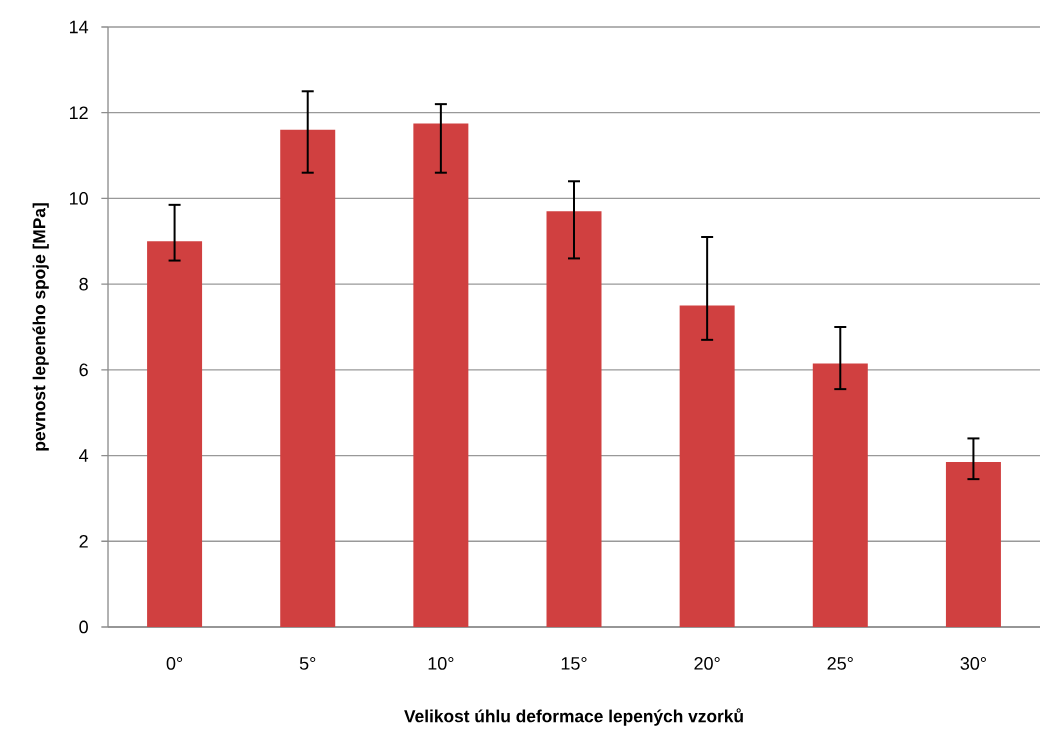  What do you see at coordinates (79, 27) in the screenshot?
I see `y-tick-label: 14` at bounding box center [79, 27].